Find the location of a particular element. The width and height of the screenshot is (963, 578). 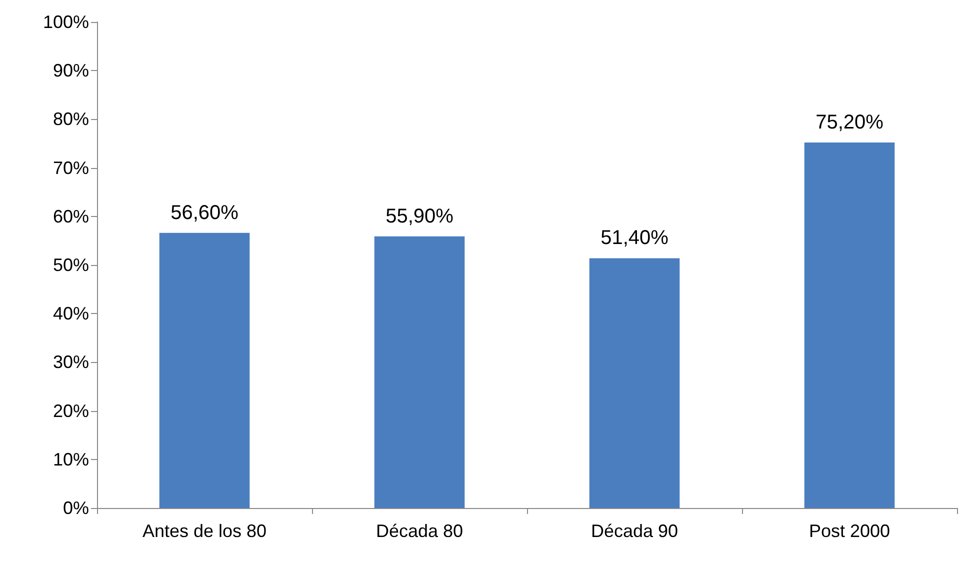

data-label: 56,60% is located at coordinates (204, 213).